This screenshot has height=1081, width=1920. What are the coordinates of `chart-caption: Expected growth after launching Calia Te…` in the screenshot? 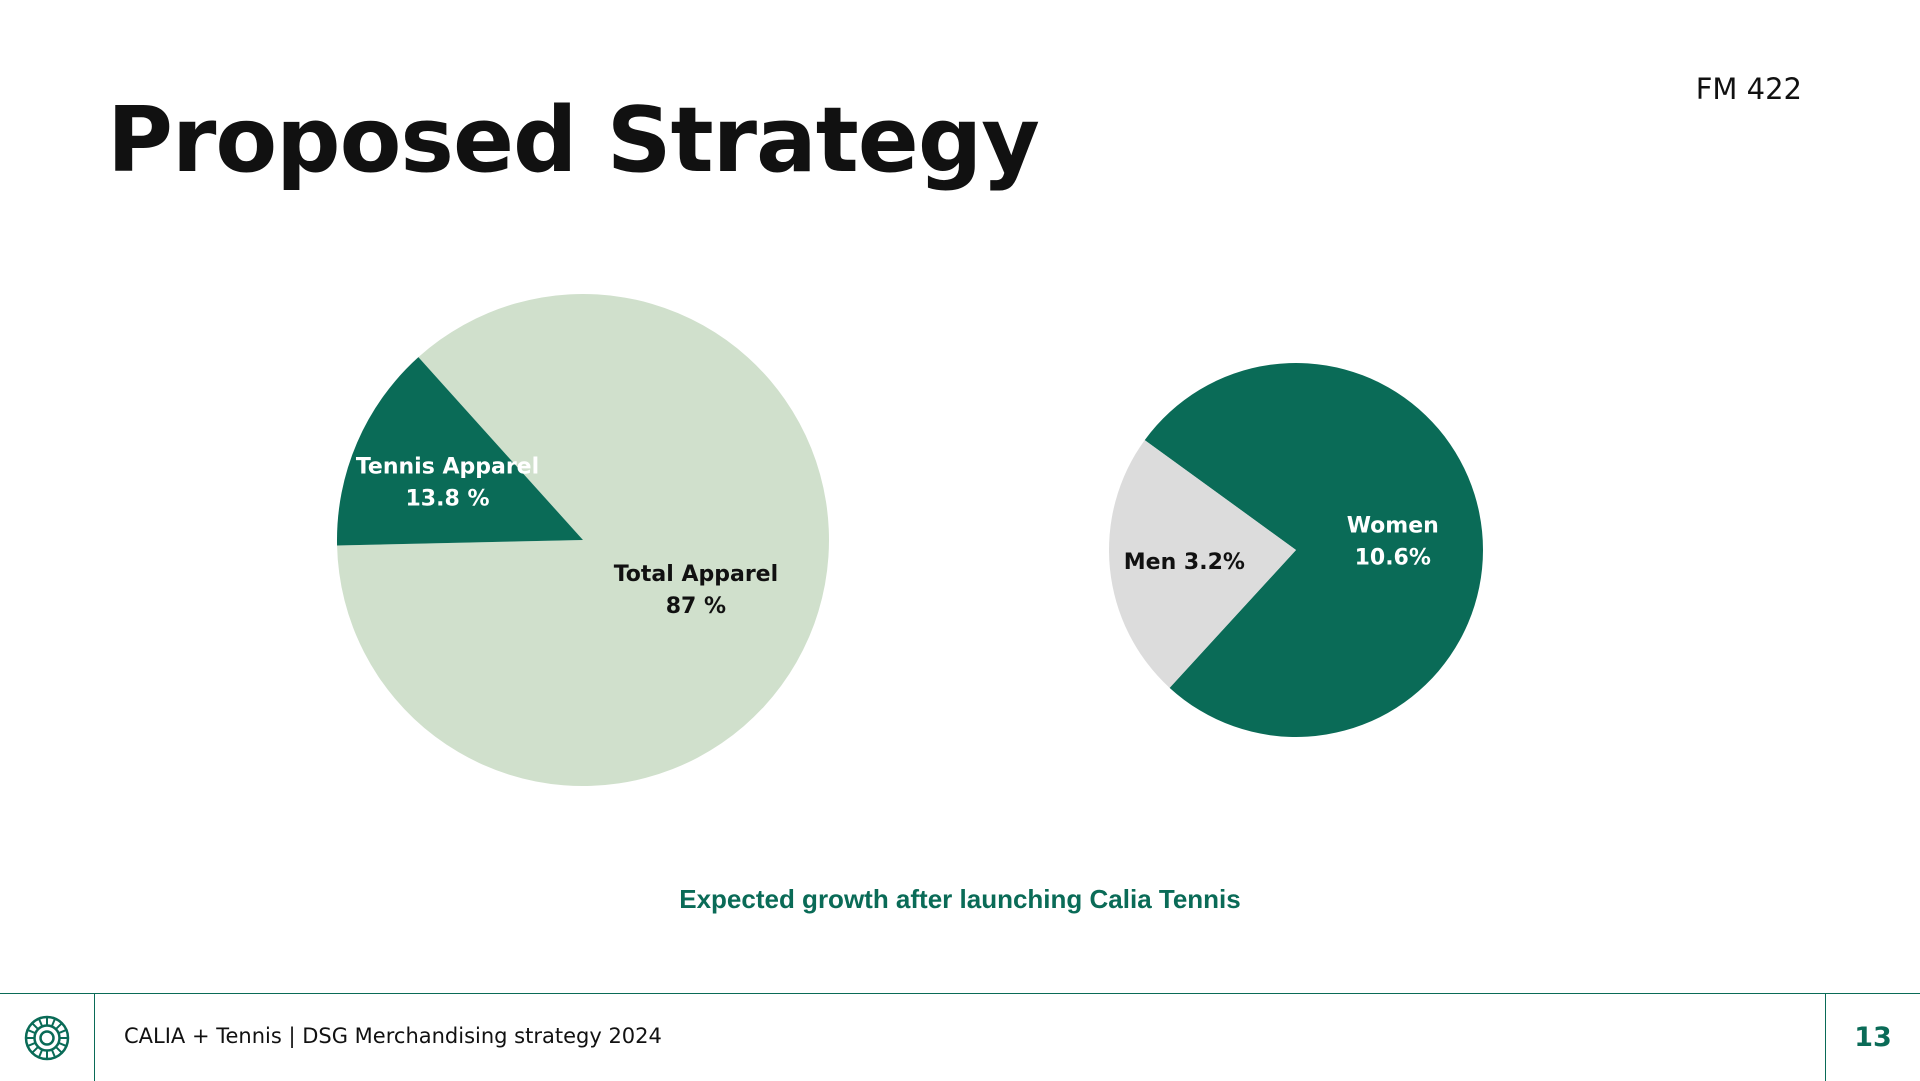 It's located at (960, 899).